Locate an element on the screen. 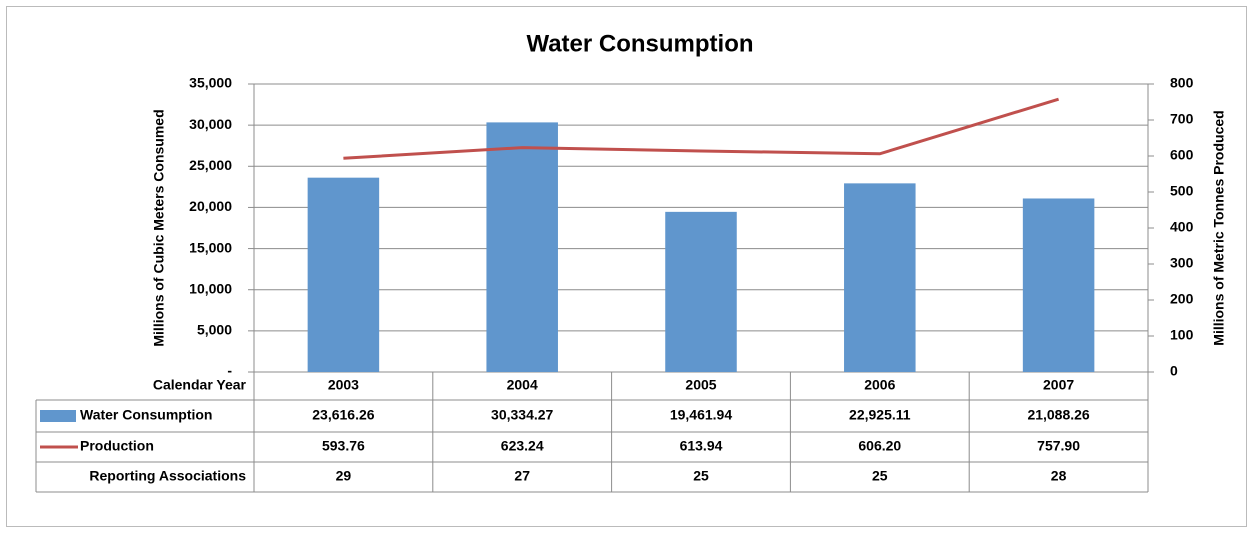 This screenshot has width=1254, height=534. line is located at coordinates (701, 128).